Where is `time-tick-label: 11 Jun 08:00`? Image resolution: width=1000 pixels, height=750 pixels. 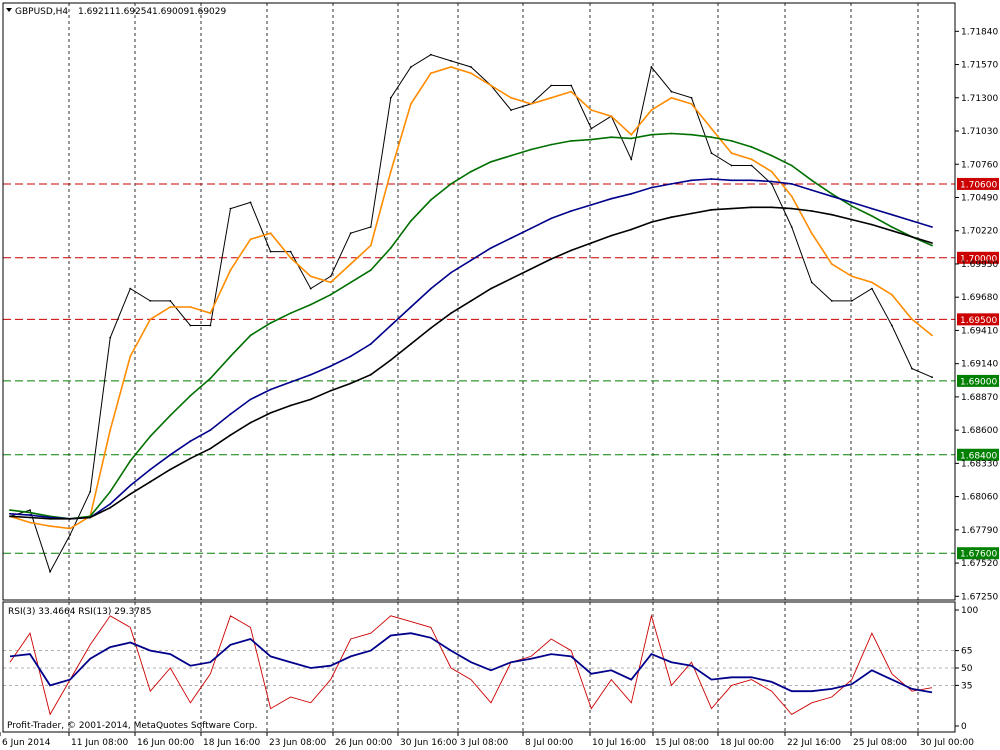 time-tick-label: 11 Jun 08:00 is located at coordinates (99, 743).